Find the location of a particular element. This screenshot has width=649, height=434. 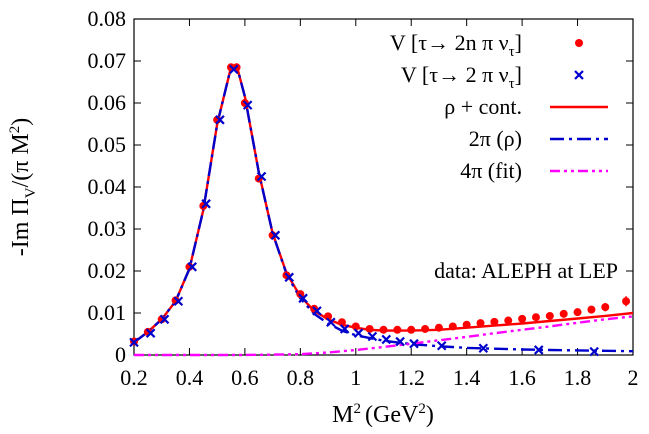

legend-label: 4π (fit) is located at coordinates (491, 170).